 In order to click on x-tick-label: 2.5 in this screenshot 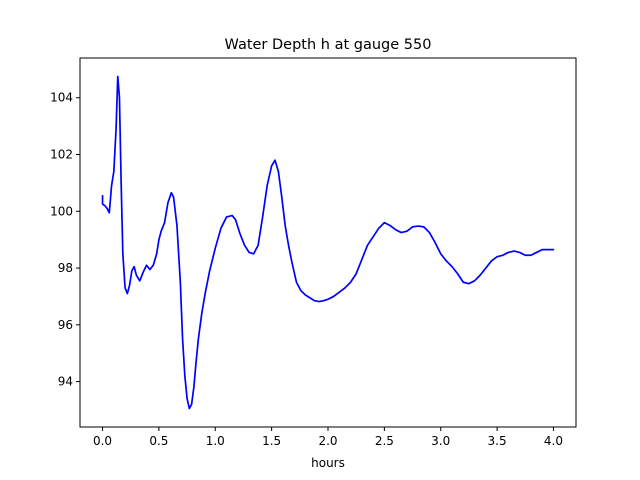, I will do `click(384, 441)`.